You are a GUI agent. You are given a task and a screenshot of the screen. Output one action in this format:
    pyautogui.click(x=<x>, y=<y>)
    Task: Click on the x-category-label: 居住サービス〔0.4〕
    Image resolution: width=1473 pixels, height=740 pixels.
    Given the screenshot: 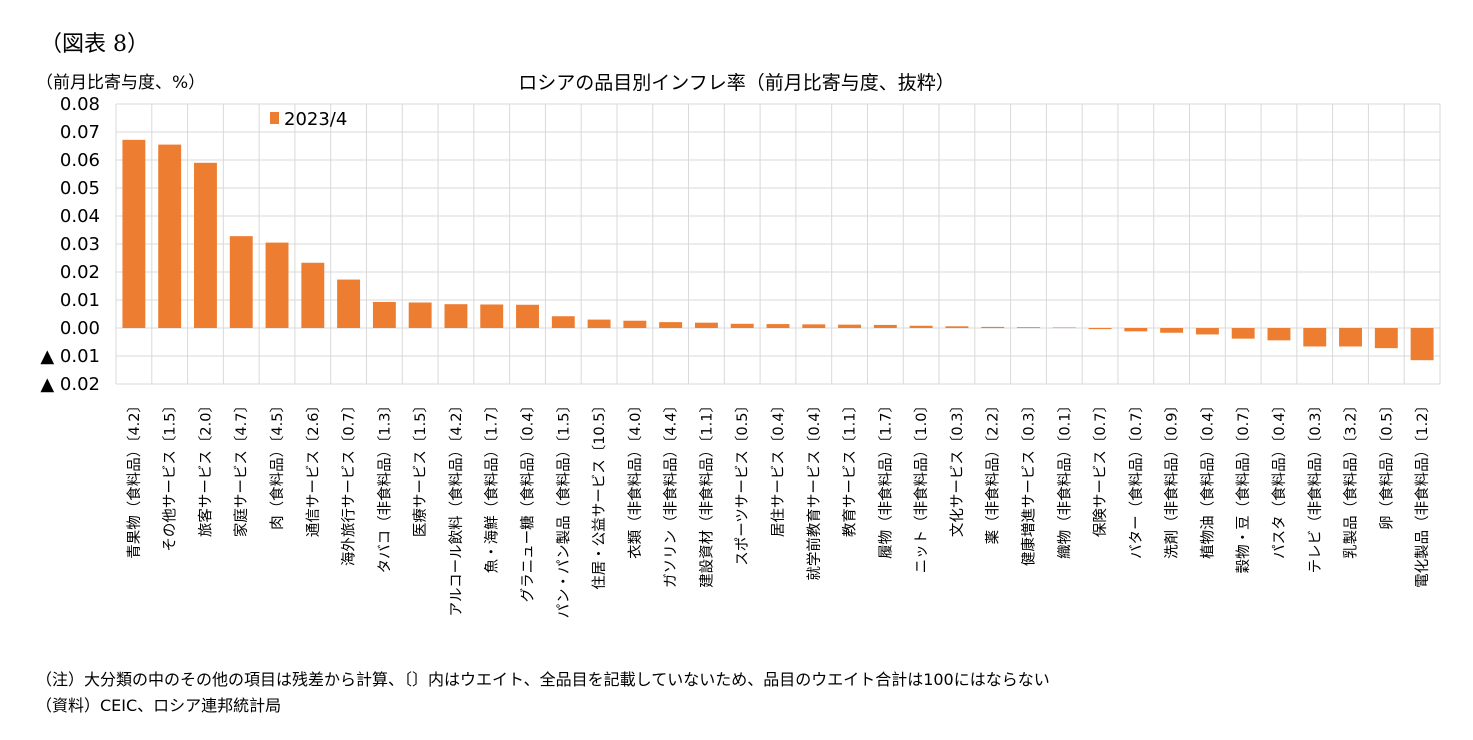 What is the action you would take?
    pyautogui.click(x=778, y=467)
    